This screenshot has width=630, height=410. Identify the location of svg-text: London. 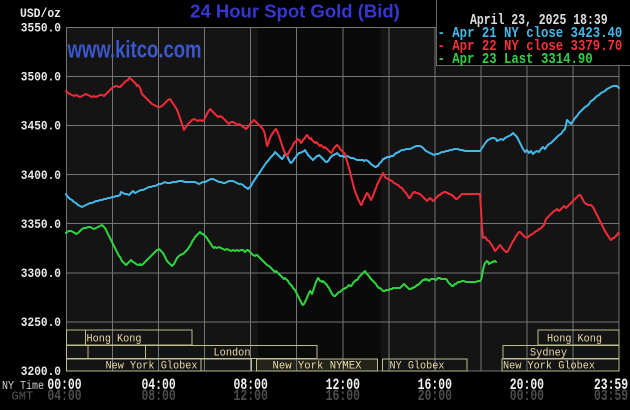
(232, 354).